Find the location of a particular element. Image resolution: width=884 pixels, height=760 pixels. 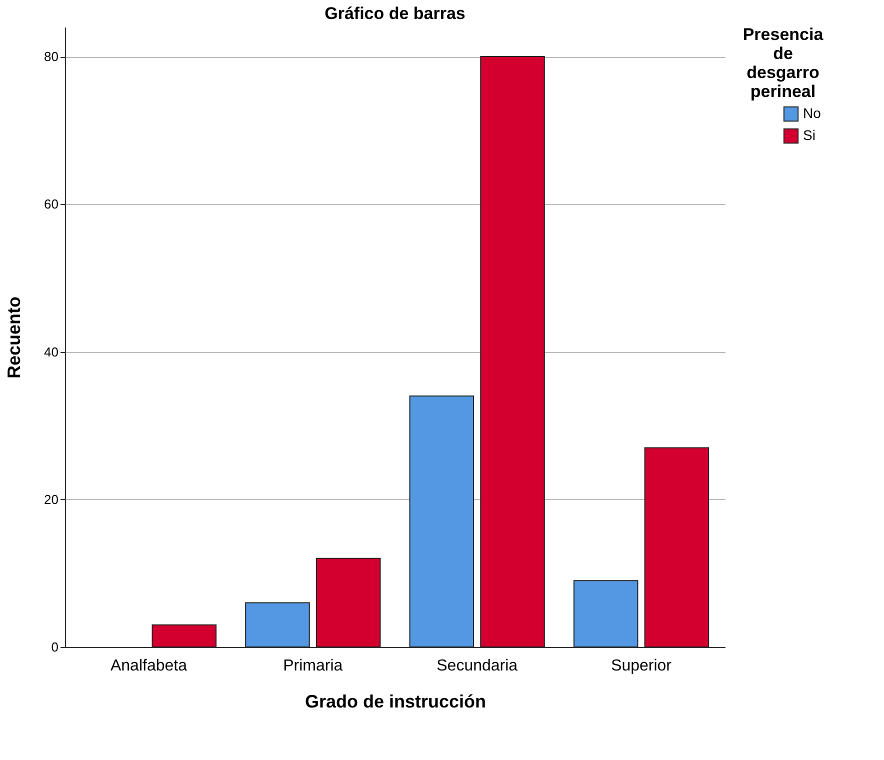

chart-title: Gráfico de barras is located at coordinates (395, 13).